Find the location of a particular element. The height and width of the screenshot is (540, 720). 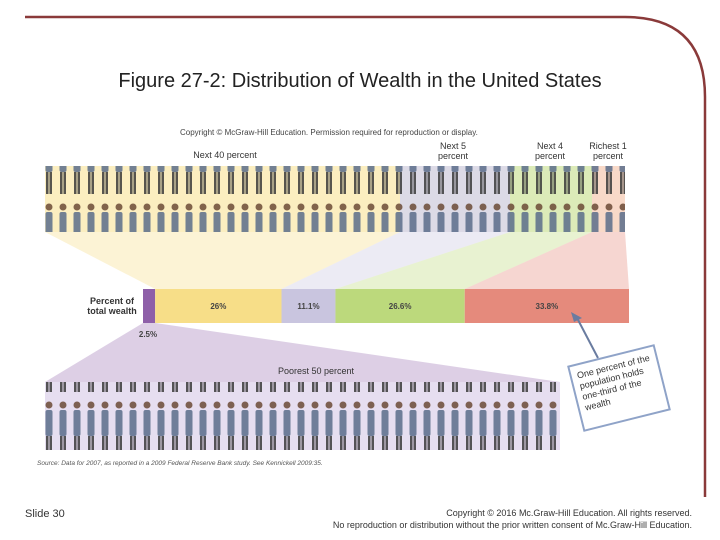

axis-label: Percent of total wealth is located at coordinates (112, 306).